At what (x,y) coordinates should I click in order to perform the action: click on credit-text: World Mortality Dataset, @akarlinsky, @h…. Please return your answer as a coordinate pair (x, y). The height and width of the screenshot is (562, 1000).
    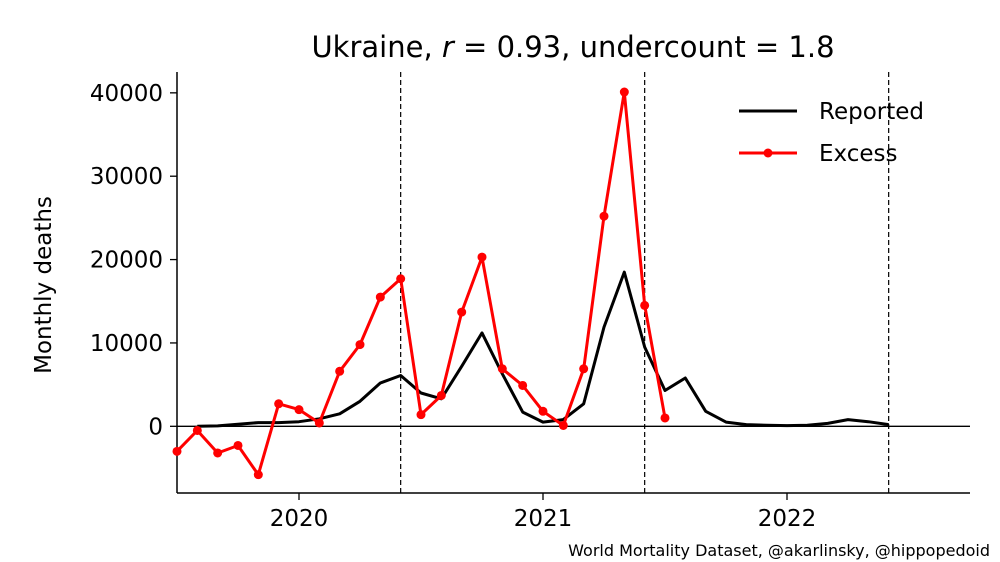
    Looking at the image, I should click on (779, 550).